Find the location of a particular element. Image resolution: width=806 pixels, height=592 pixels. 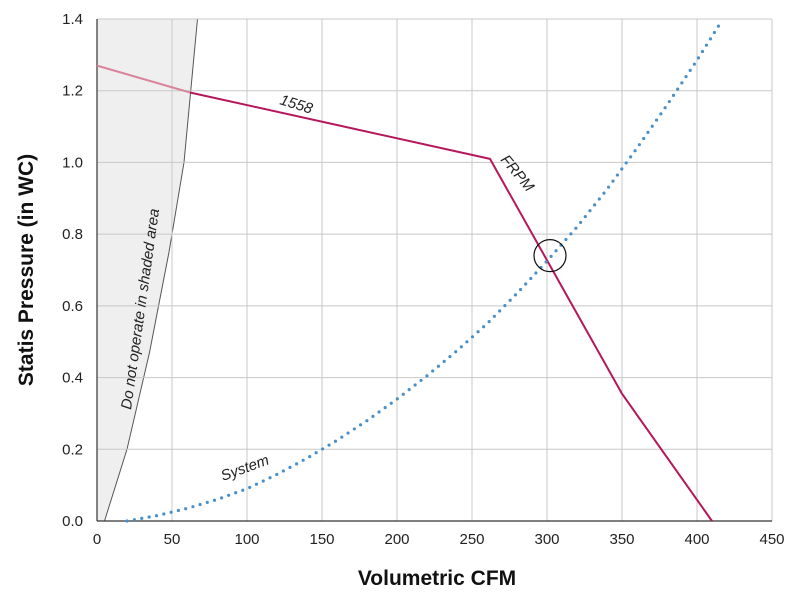

y-tick-label: 0.4 is located at coordinates (72, 378).